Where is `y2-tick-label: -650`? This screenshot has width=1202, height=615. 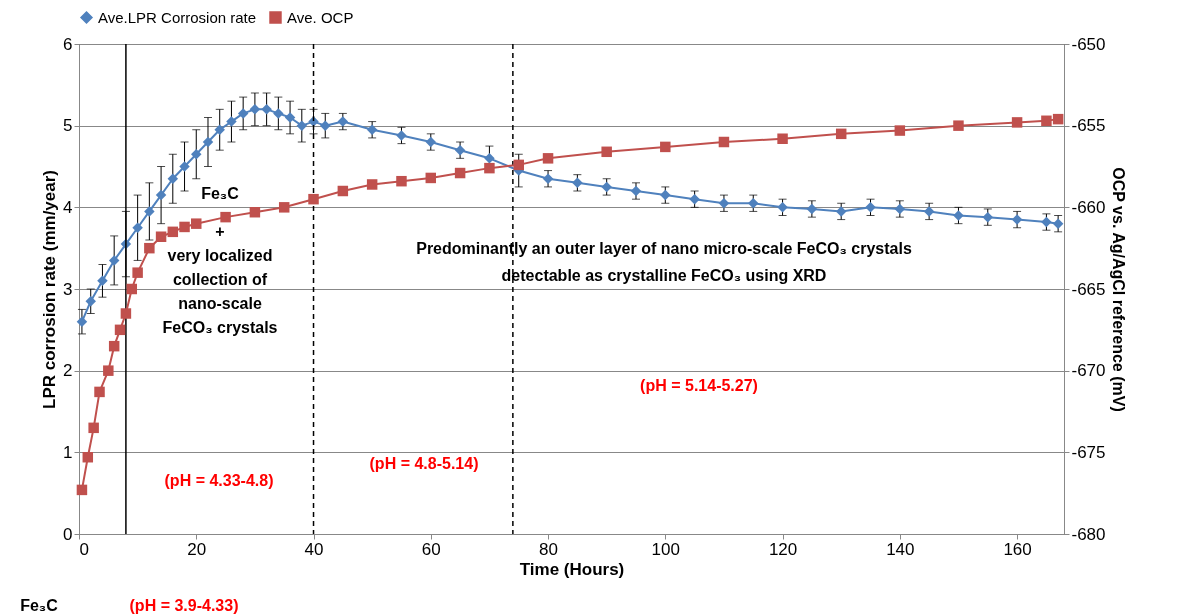
y2-tick-label: -650 is located at coordinates (1088, 44).